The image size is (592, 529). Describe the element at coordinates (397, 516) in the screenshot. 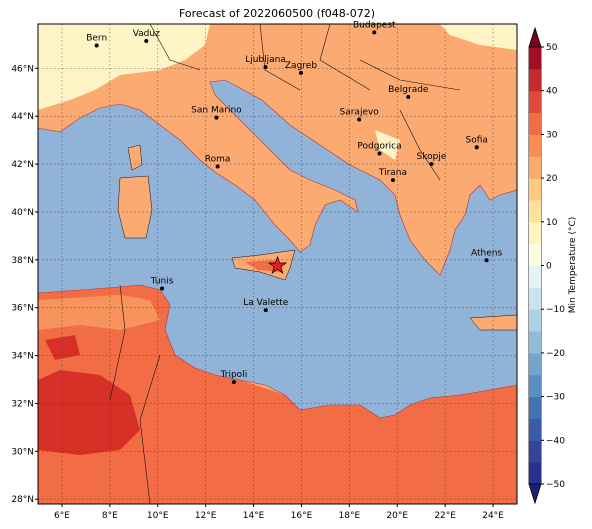

I see `x-tick-label: 20°E` at that location.